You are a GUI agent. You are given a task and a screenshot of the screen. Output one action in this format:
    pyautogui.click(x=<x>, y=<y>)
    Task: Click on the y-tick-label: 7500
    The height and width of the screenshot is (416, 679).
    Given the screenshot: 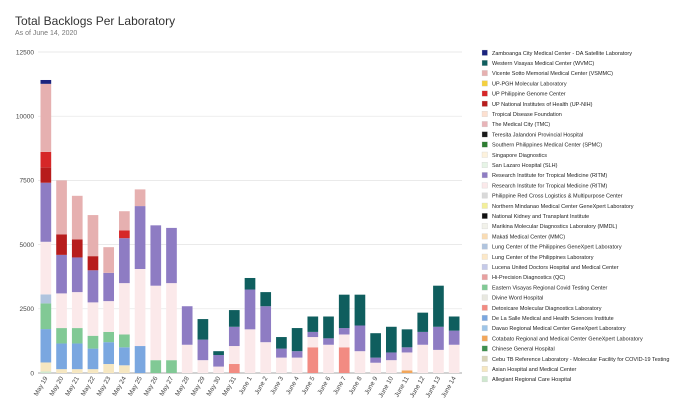 What is the action you would take?
    pyautogui.click(x=27, y=181)
    